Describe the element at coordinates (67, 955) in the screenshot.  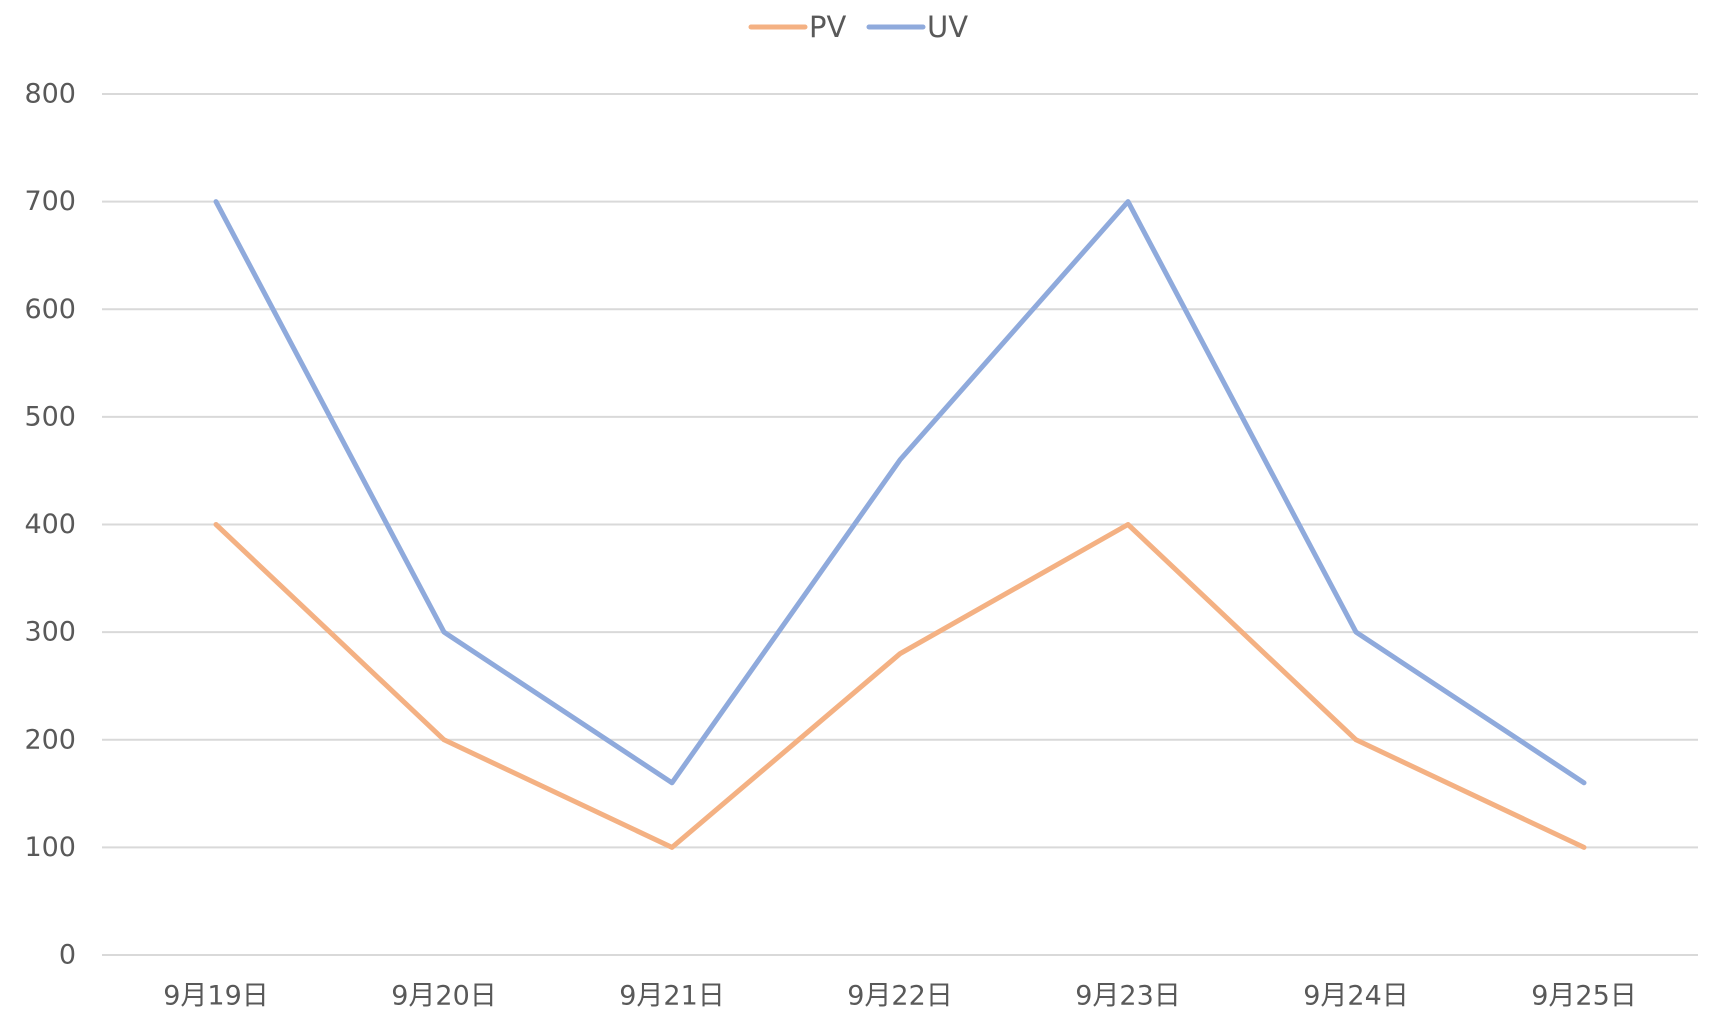
I see `y-tick-label: 0` at that location.